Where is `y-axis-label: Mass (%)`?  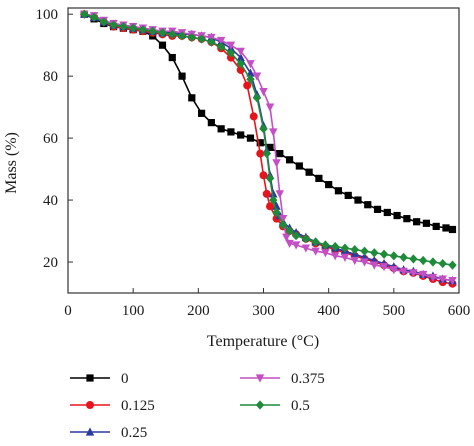
y-axis-label: Mass (%) is located at coordinates (11, 163).